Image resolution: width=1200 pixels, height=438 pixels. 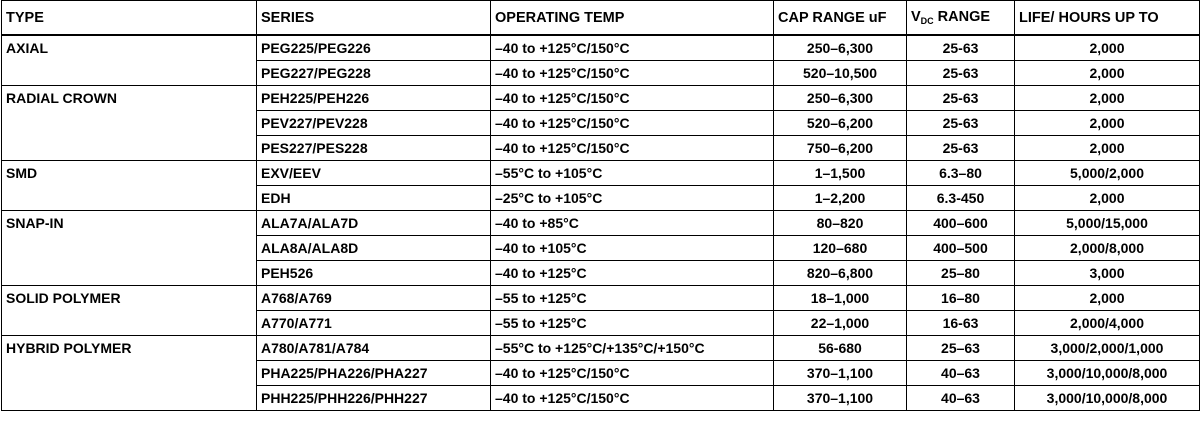 What do you see at coordinates (632, 198) in the screenshot?
I see `table-cell: –25°C to +105°C` at bounding box center [632, 198].